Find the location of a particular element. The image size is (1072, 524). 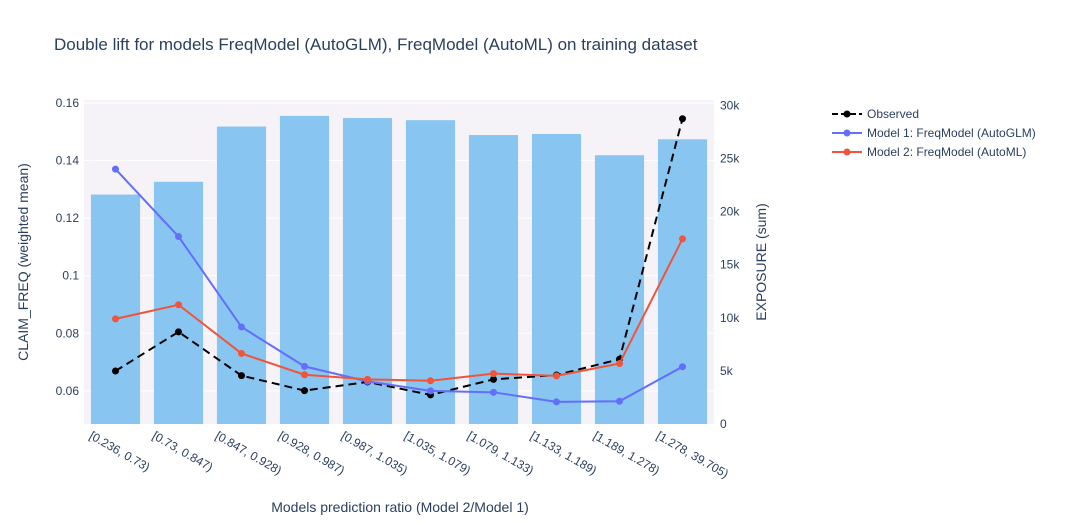

right-tick-label: 0 is located at coordinates (723, 424).